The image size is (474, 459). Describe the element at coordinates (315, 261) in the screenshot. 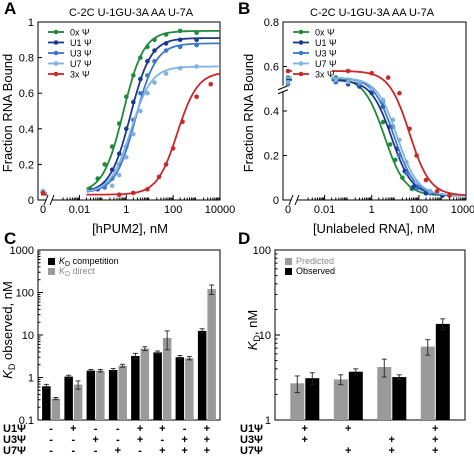

I see `legend-label: Predicted` at that location.